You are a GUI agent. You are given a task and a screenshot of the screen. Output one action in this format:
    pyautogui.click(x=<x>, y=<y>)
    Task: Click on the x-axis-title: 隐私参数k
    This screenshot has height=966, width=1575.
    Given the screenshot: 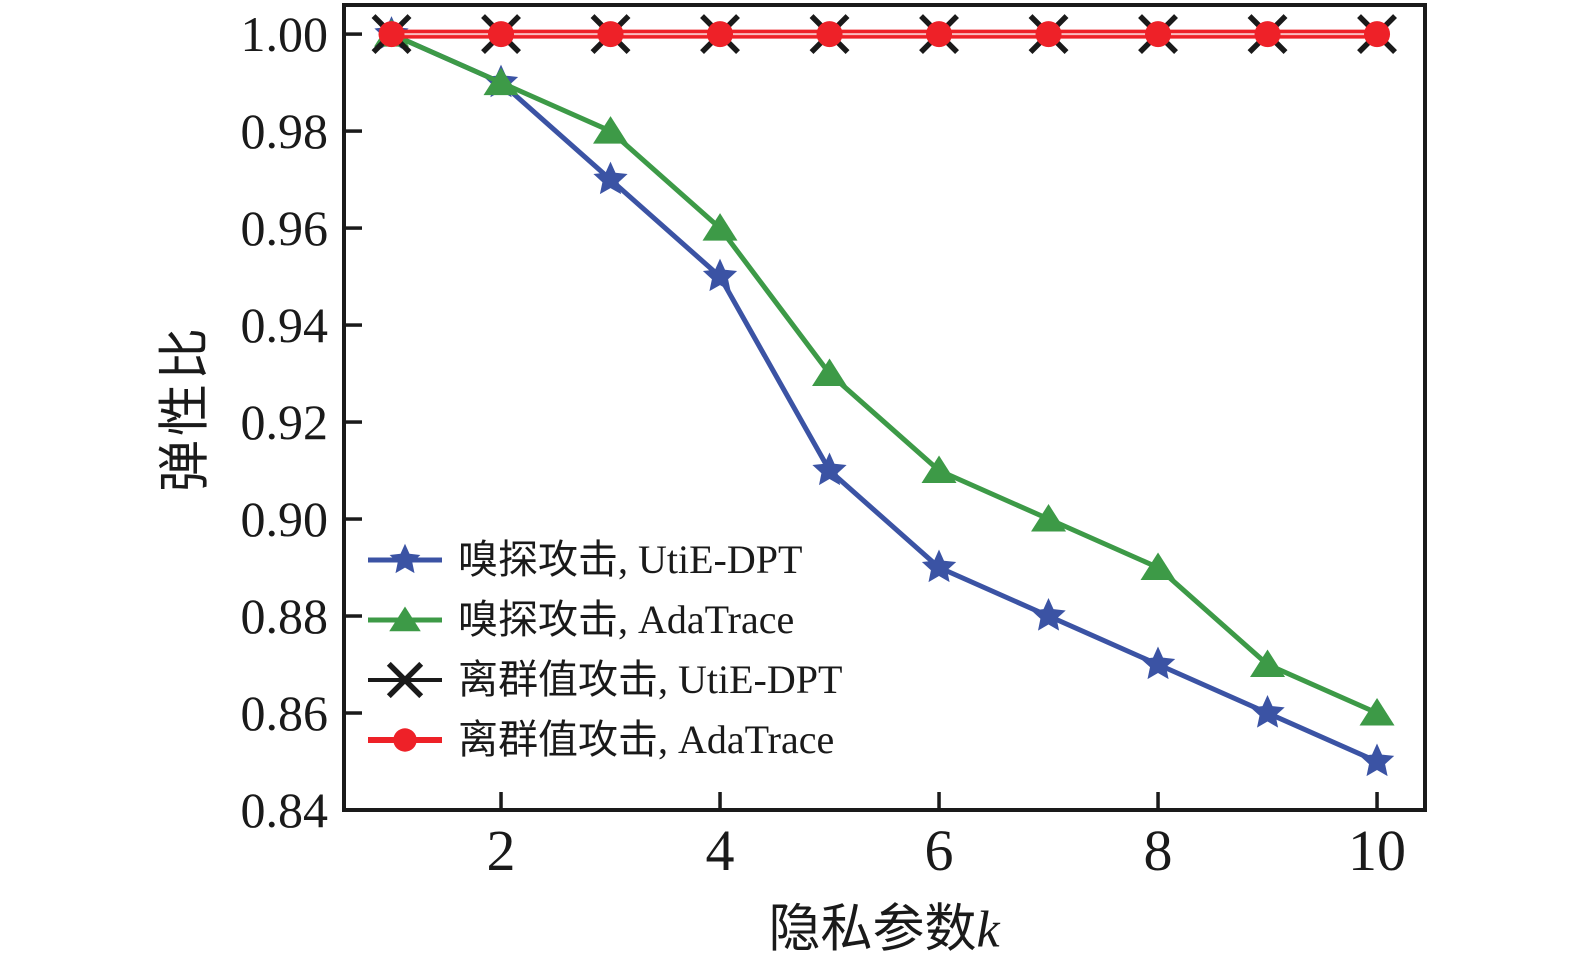 What is the action you would take?
    pyautogui.click(x=883, y=924)
    